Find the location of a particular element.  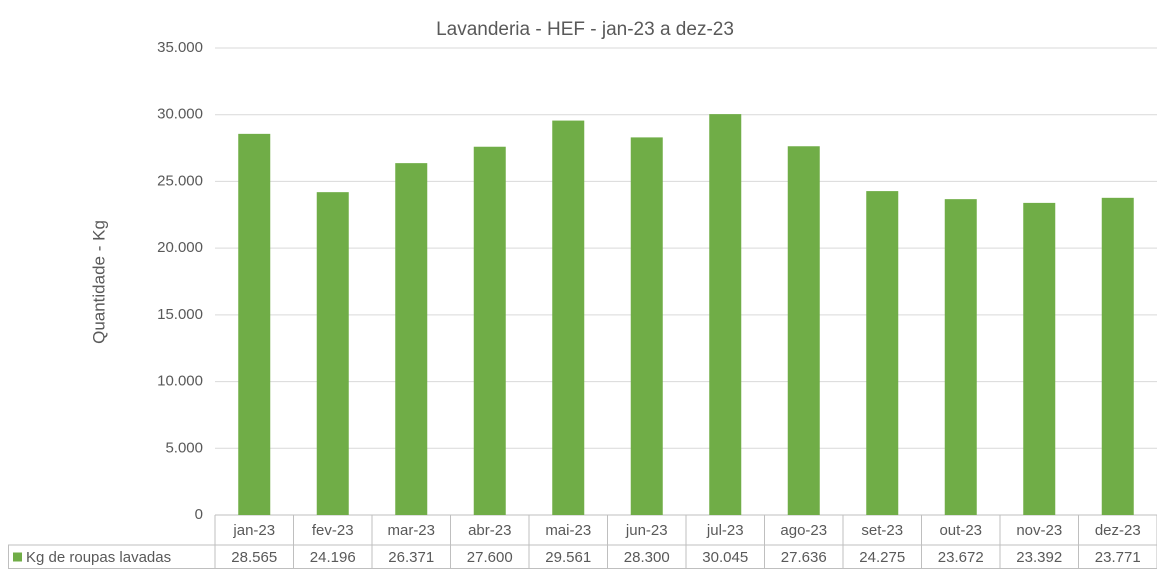

data-table-value: 27.600 is located at coordinates (490, 557).